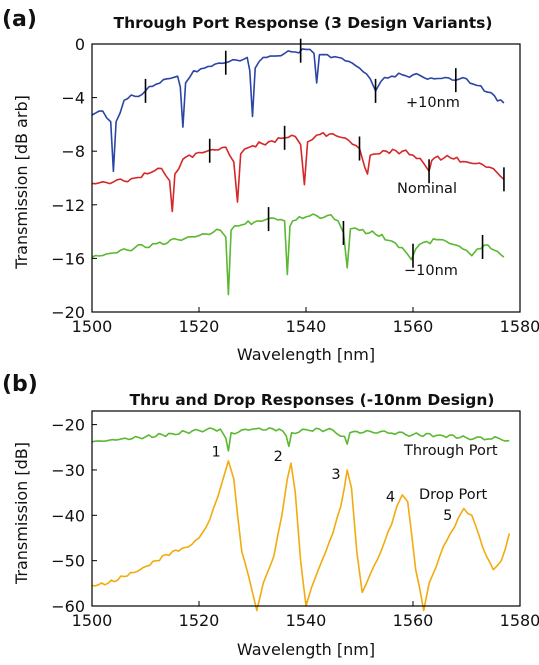 This screenshot has height=665, width=539. I want to click on y-tick-label: −12, so click(68, 205).